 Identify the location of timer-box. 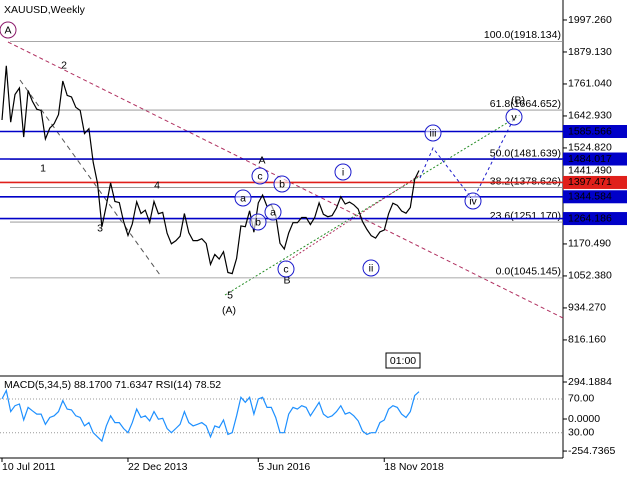
(403, 360).